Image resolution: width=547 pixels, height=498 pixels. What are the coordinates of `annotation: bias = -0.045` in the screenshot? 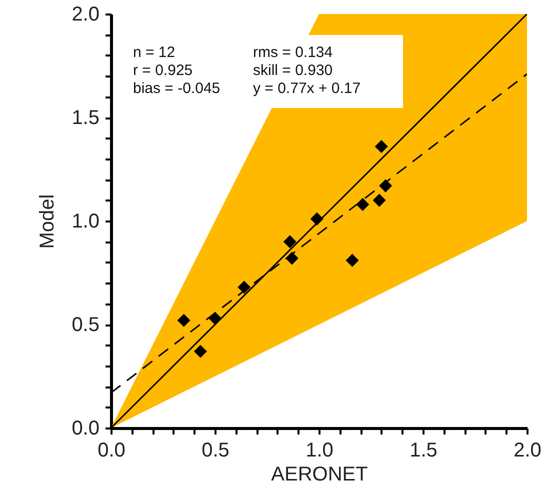 It's located at (176, 88).